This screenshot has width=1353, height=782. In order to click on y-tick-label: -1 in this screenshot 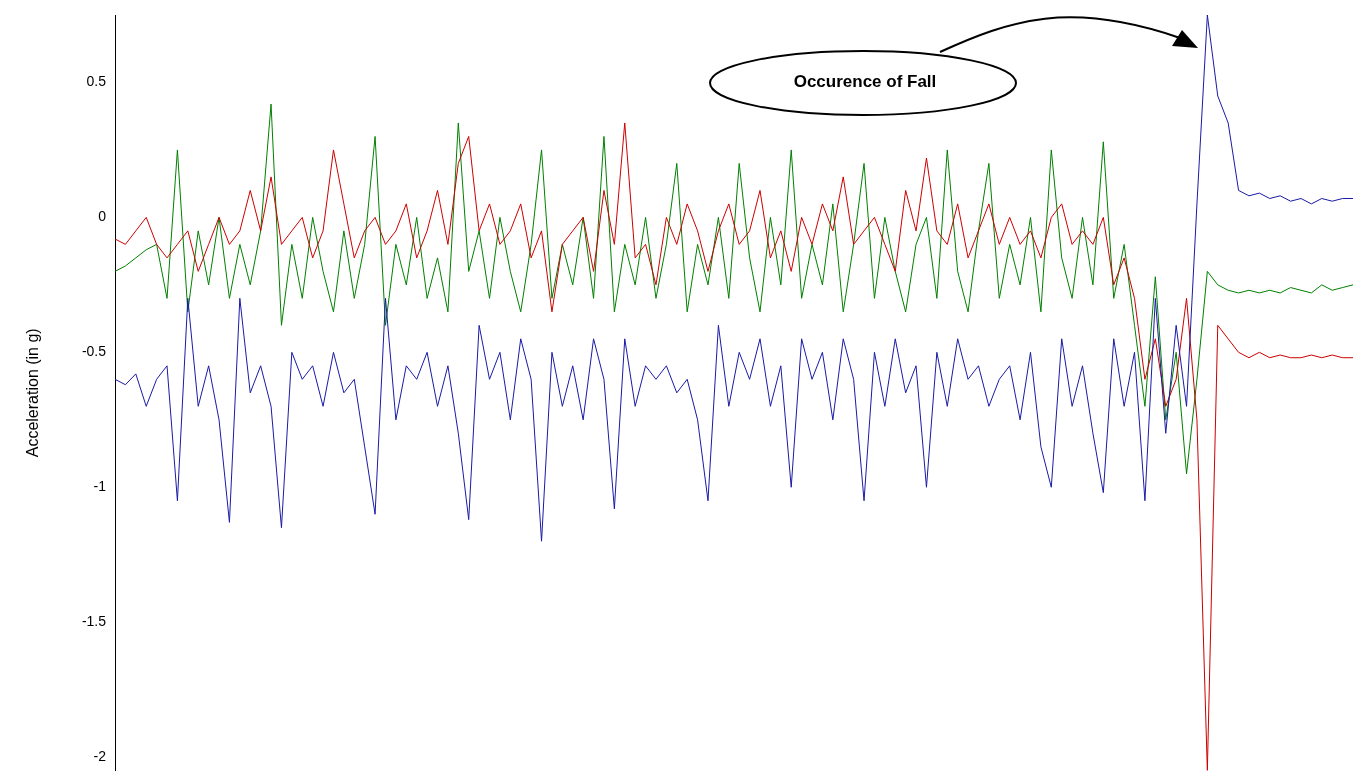, I will do `click(100, 486)`.